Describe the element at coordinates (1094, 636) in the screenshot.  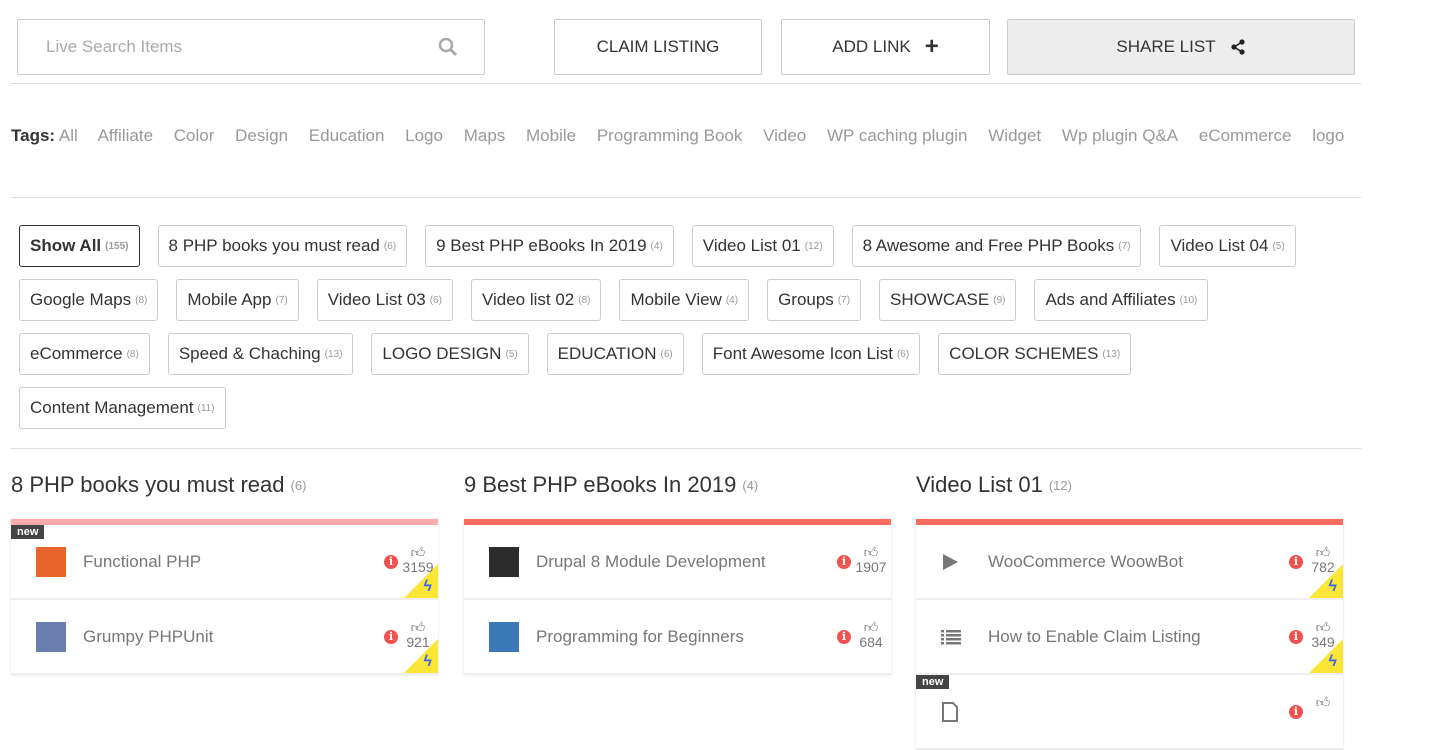
I see `item-link: How to Enable Claim Listing` at that location.